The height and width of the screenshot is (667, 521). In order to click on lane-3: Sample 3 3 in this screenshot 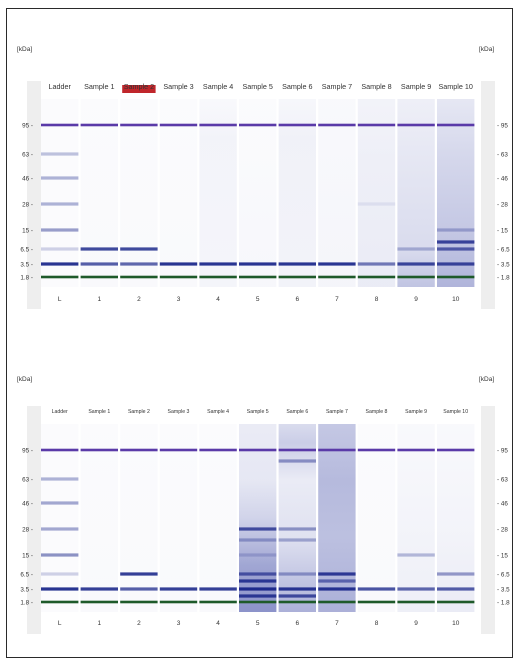, I will do `click(178, 192)`.